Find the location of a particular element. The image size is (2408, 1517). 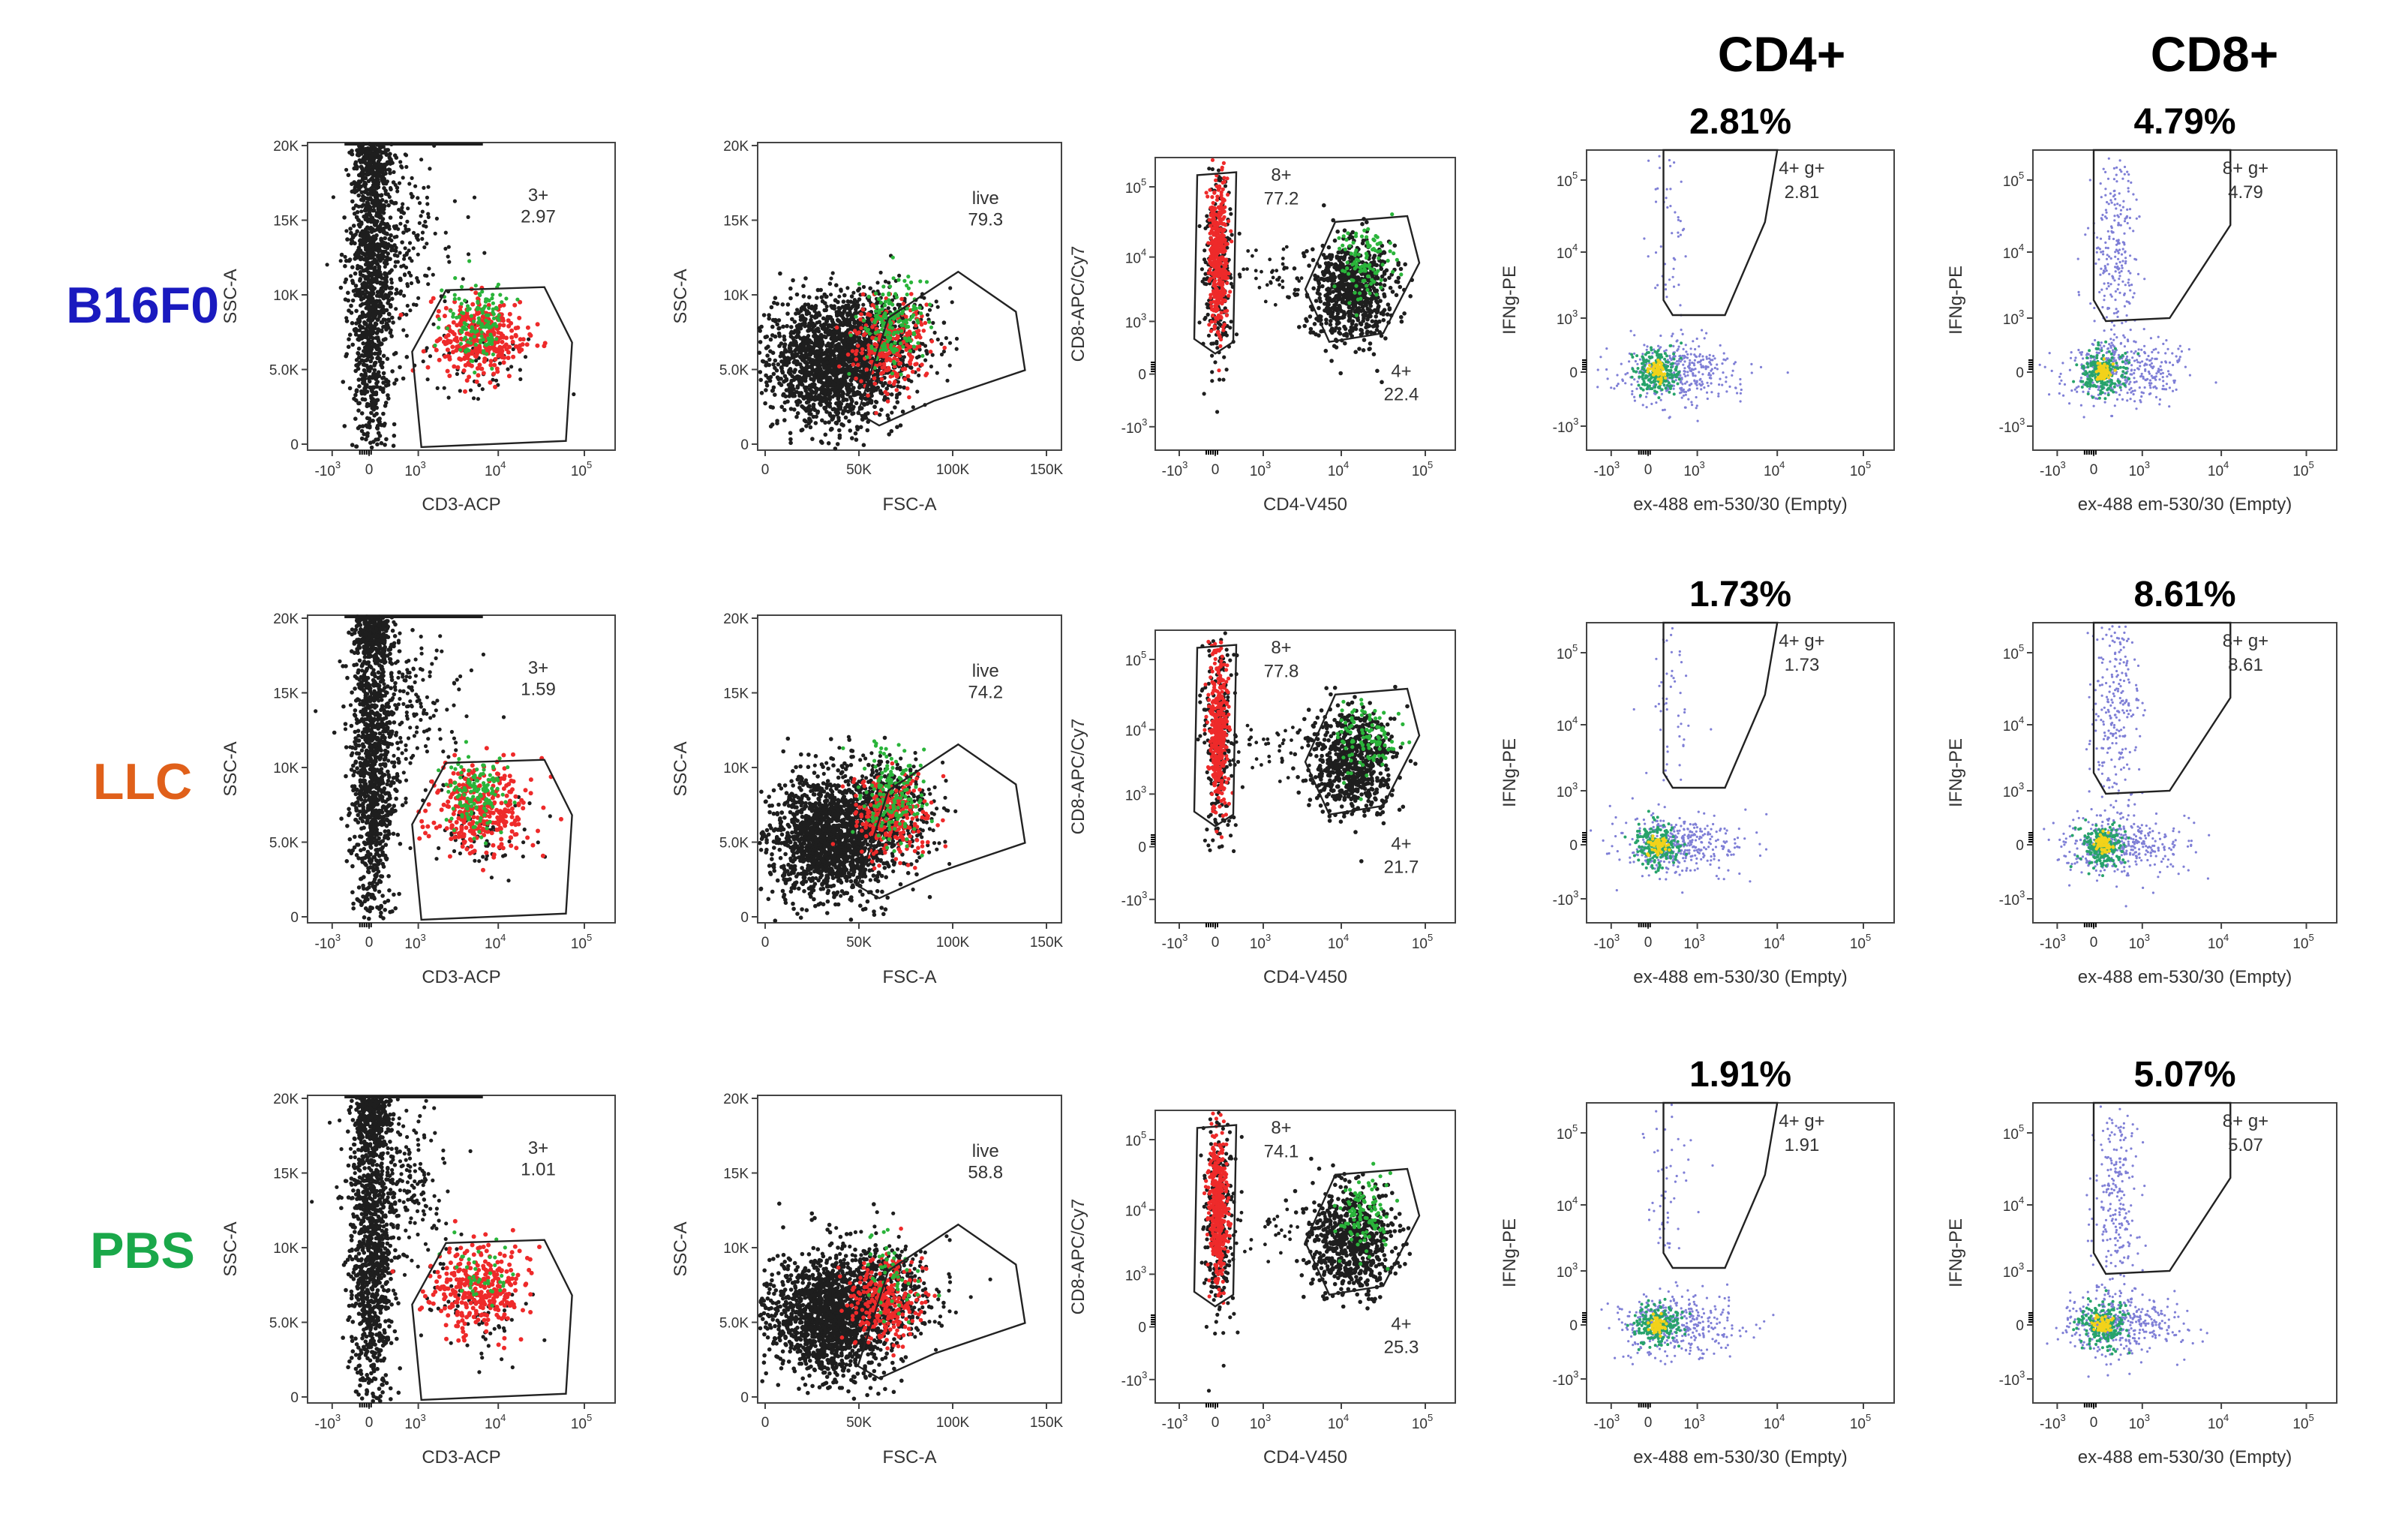

gate-value: 58.8 is located at coordinates (985, 1173).